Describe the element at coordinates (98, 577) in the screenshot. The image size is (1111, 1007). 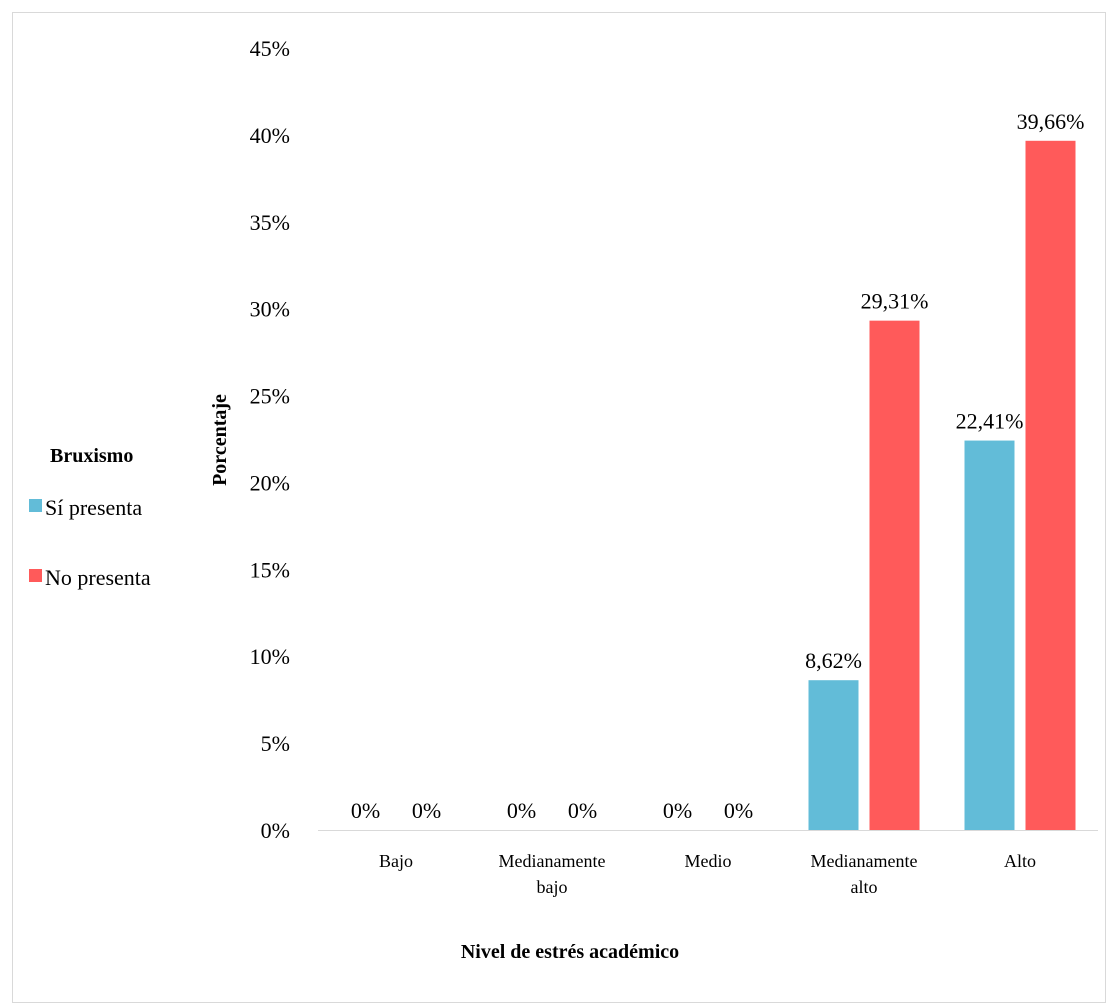
I see `legend-label: No presenta` at that location.